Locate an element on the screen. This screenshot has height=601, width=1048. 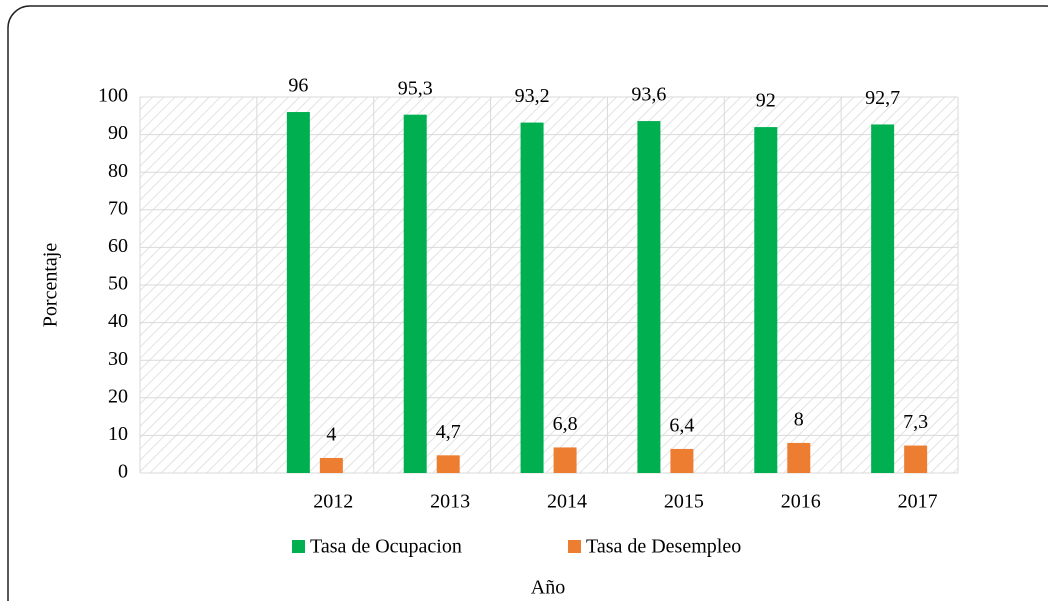
x-tick-label: 2015 is located at coordinates (684, 502).